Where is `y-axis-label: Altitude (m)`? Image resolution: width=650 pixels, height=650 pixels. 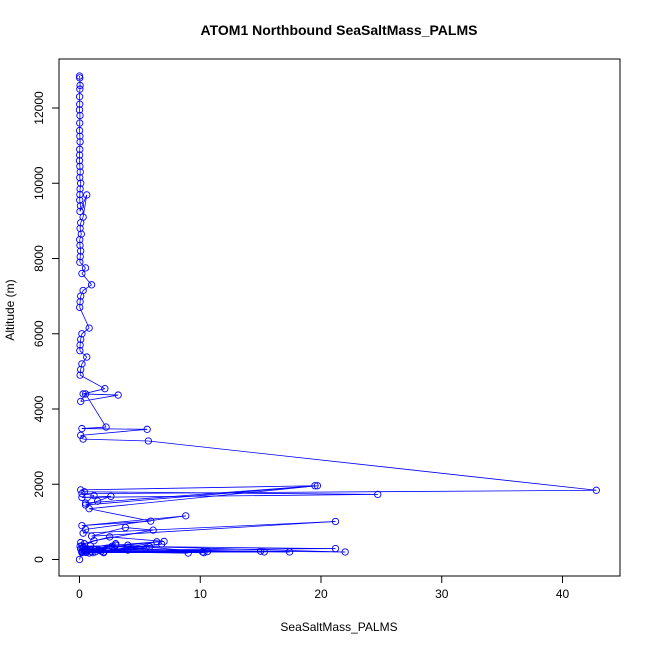 y-axis-label: Altitude (m) is located at coordinates (10, 309).